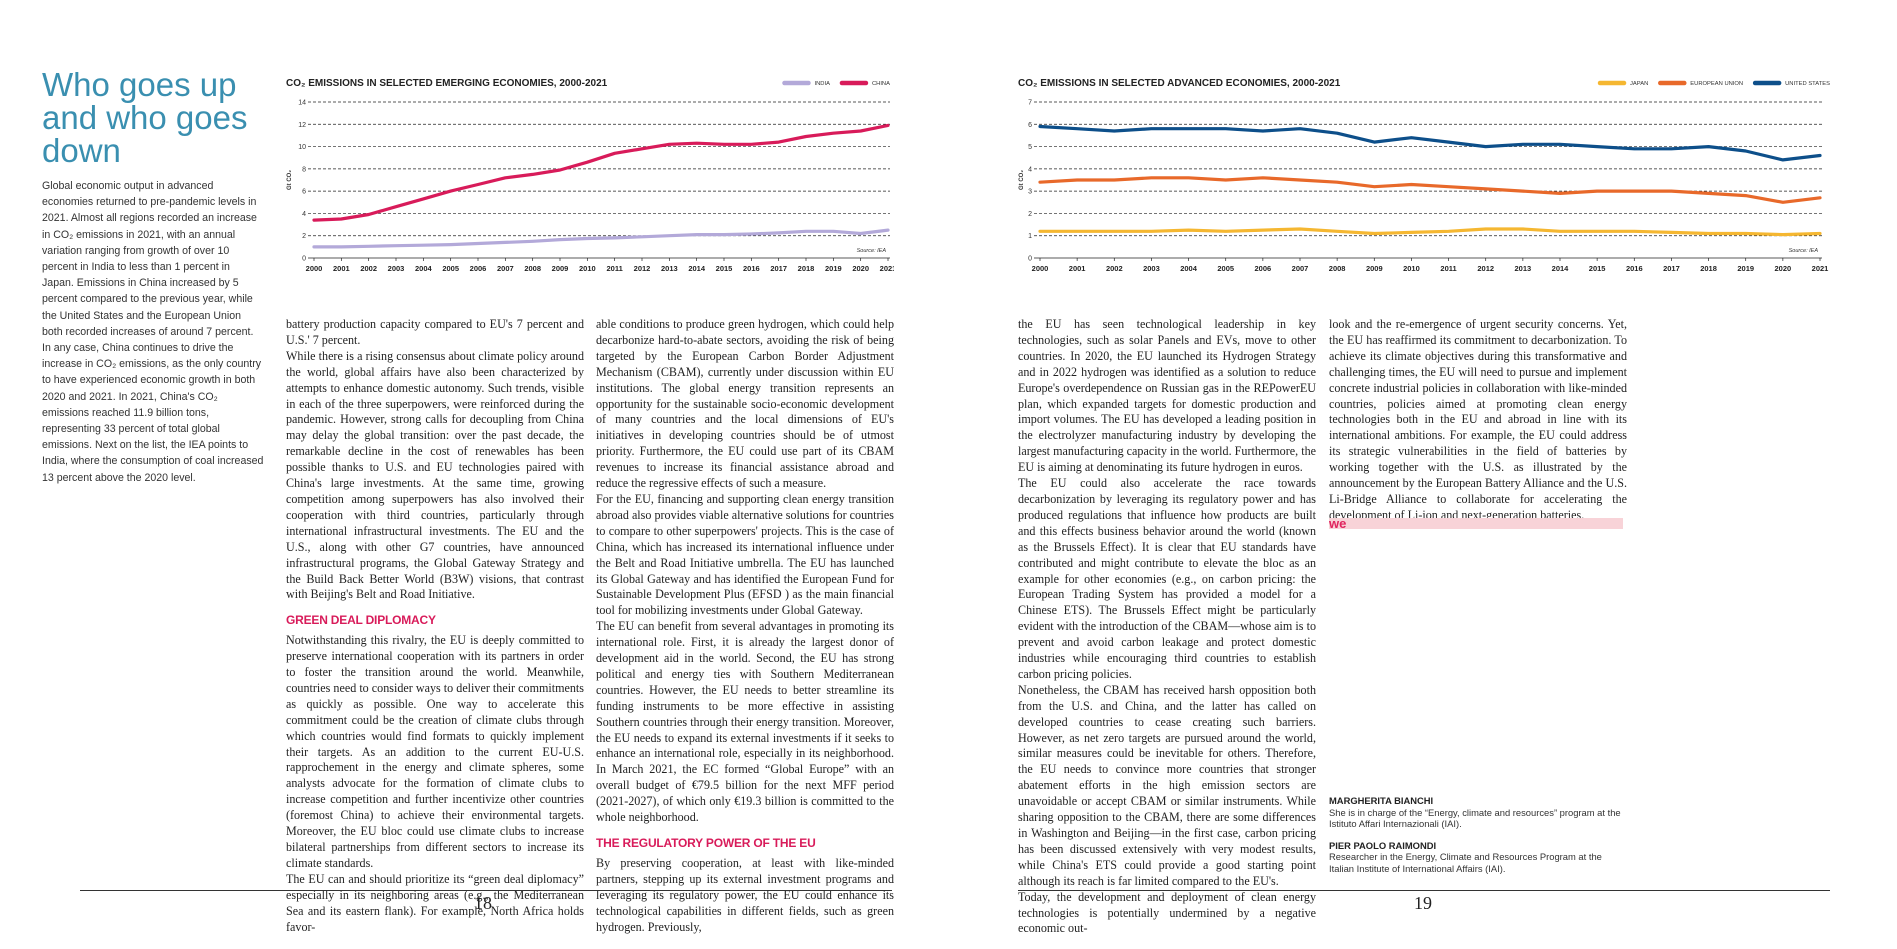 This screenshot has width=1897, height=949. Describe the element at coordinates (1639, 84) in the screenshot. I see `legend-label: JAPAN` at that location.